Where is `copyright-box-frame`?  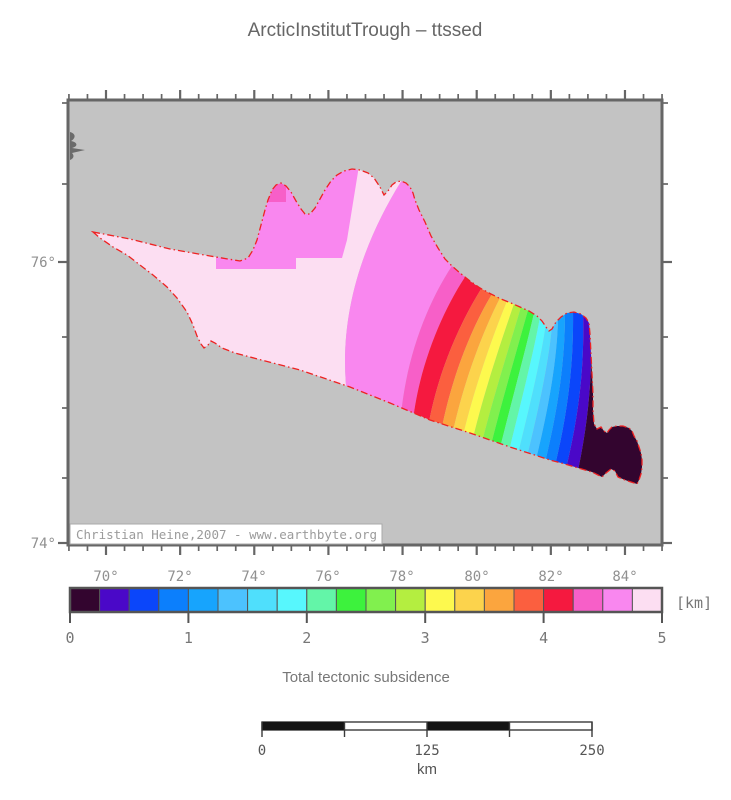
copyright-box-frame is located at coordinates (226, 534).